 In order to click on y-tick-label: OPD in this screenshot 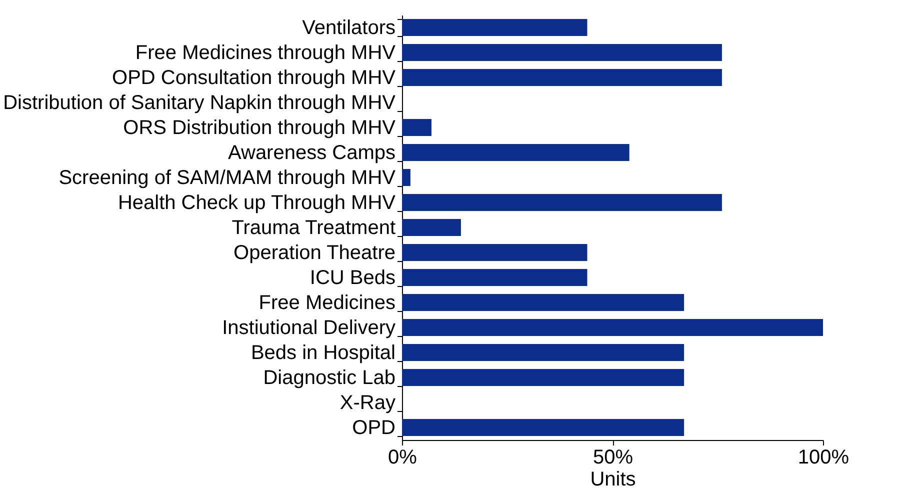, I will do `click(374, 428)`.